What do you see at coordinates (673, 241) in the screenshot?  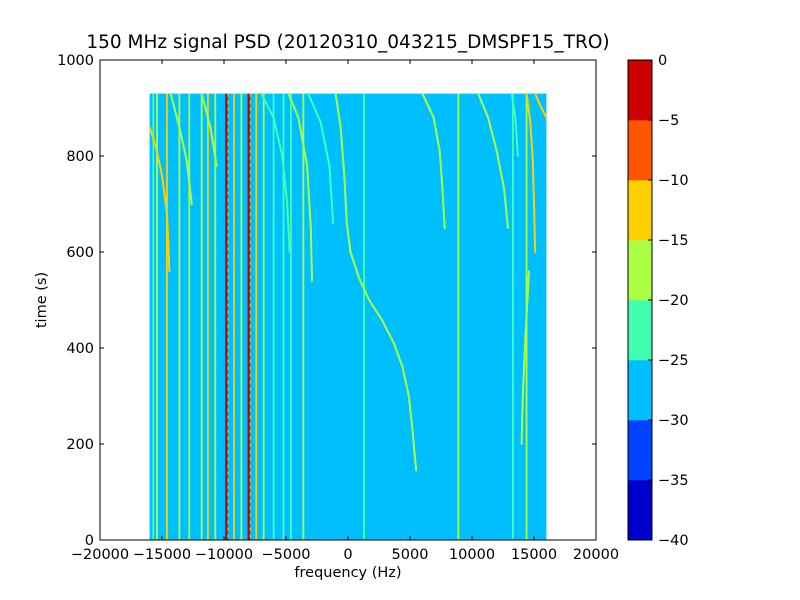 I see `colorbar-tick-label: −15` at bounding box center [673, 241].